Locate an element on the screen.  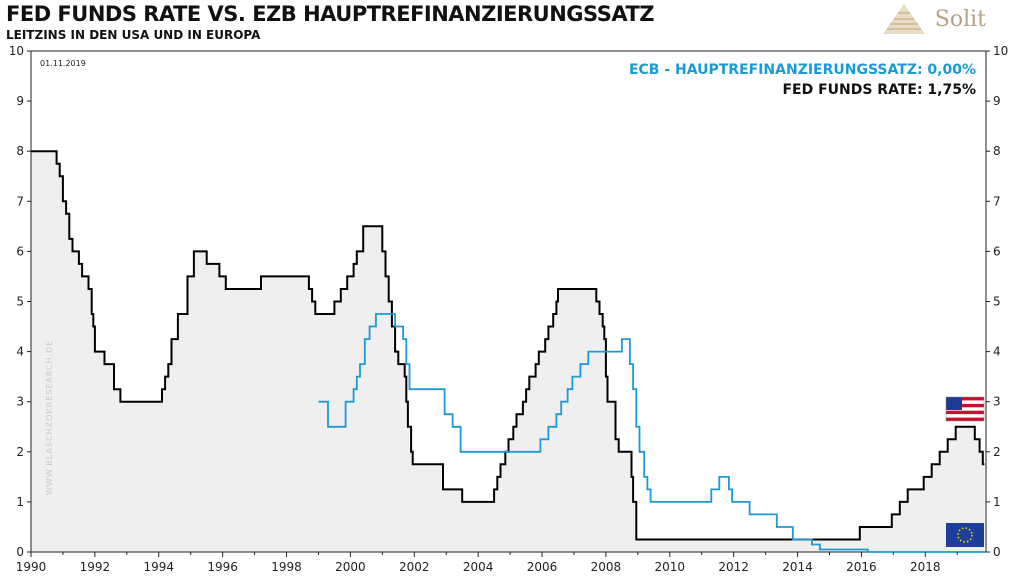
y-tick-label-left: 9 is located at coordinates (20, 101).